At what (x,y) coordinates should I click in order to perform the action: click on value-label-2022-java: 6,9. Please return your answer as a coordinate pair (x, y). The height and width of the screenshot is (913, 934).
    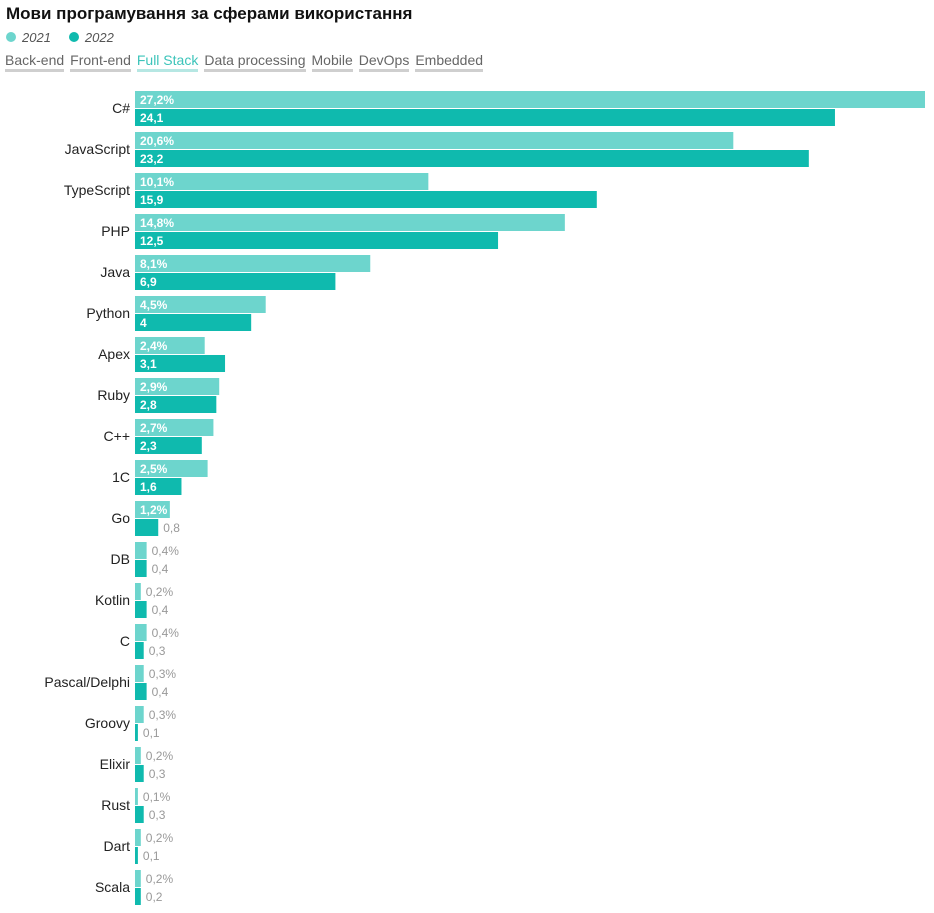
    Looking at the image, I should click on (148, 282).